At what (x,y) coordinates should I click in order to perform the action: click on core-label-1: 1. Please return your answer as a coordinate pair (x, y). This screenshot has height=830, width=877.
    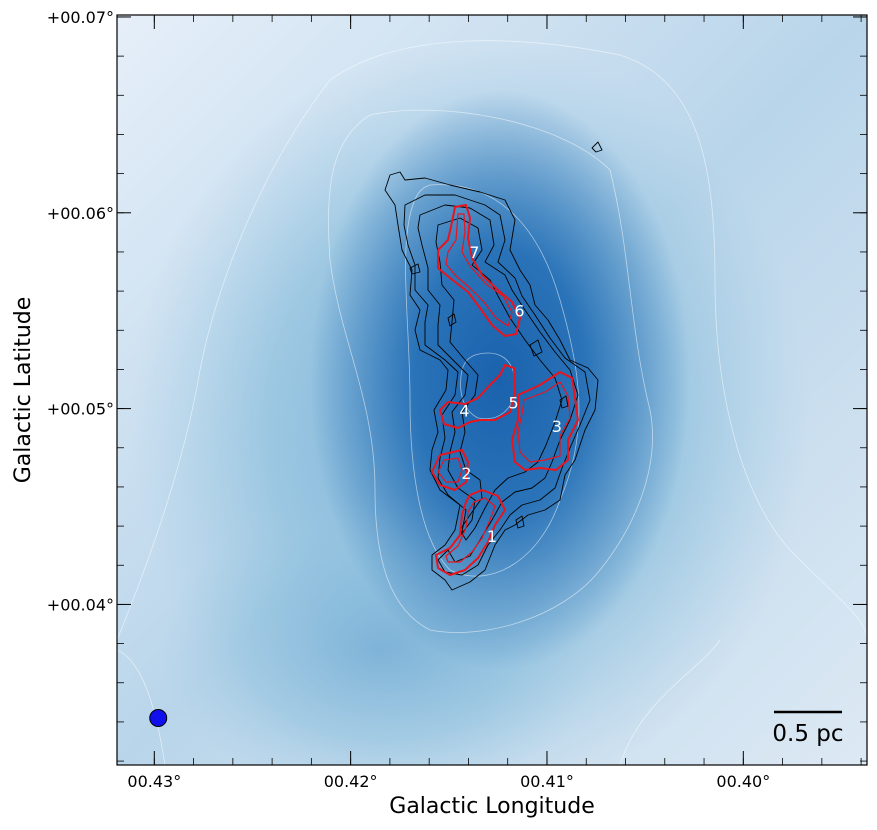
    Looking at the image, I should click on (492, 536).